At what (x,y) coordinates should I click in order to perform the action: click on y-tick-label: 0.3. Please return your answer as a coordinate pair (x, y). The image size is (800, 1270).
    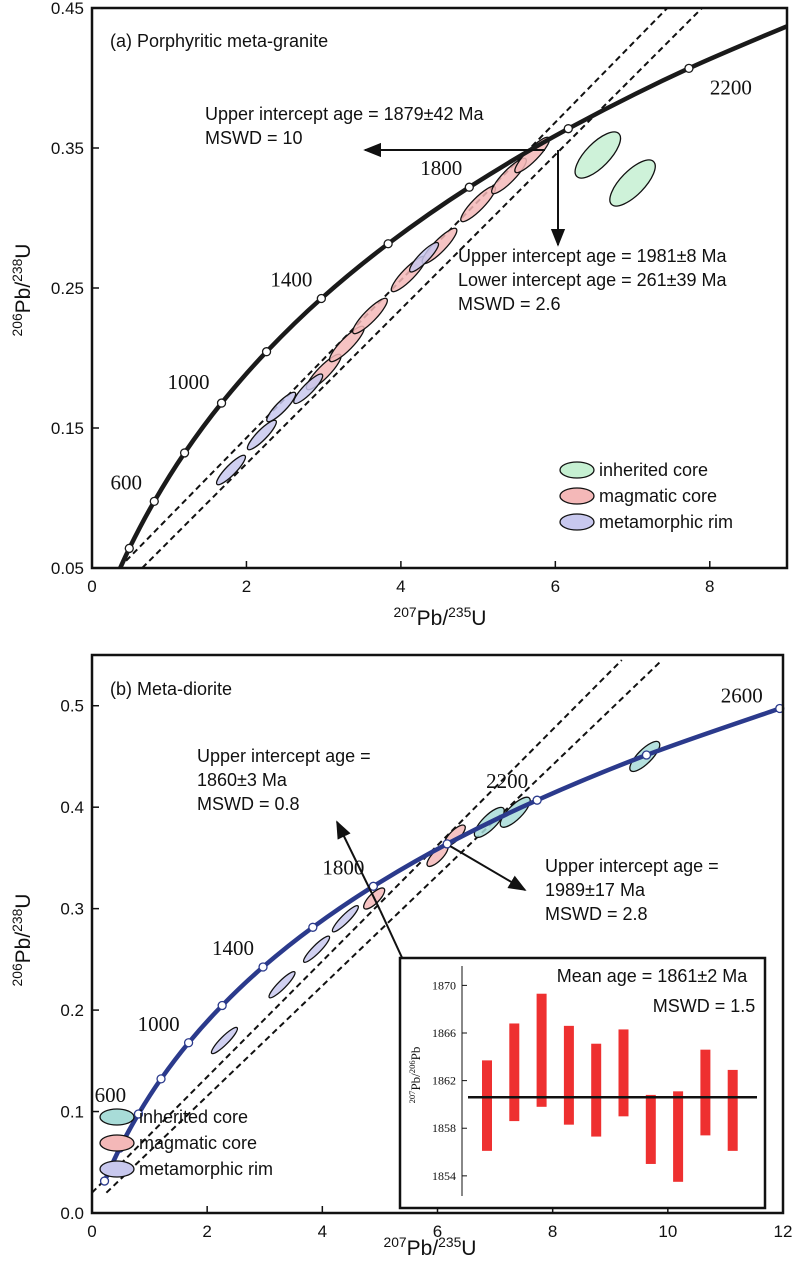
    Looking at the image, I should click on (72, 909).